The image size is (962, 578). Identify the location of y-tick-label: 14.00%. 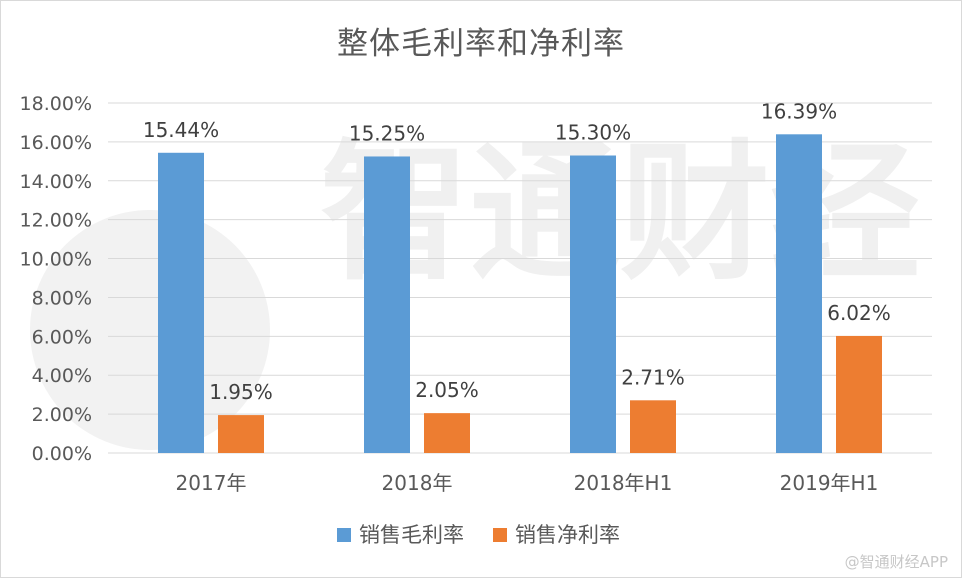
(56, 182).